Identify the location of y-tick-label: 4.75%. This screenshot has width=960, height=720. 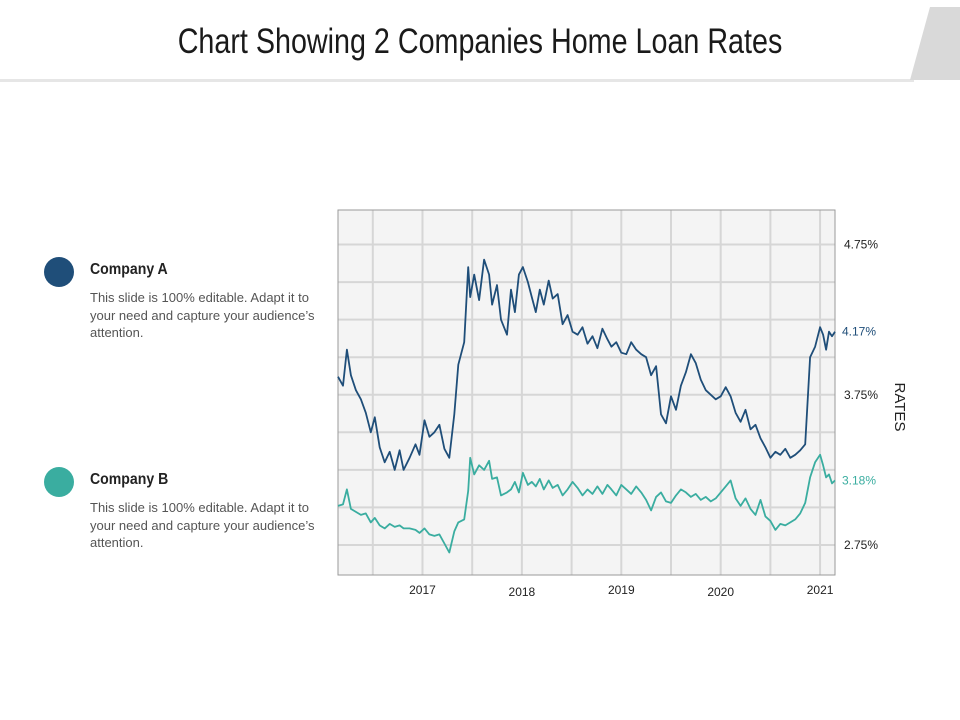
(861, 245).